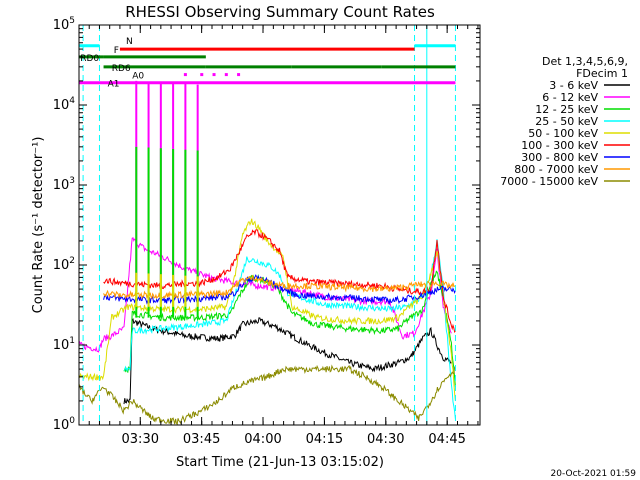 Image resolution: width=640 pixels, height=480 pixels. I want to click on x-axis-label: Start Time (21-Jun-13 03:15:02), so click(280, 462).